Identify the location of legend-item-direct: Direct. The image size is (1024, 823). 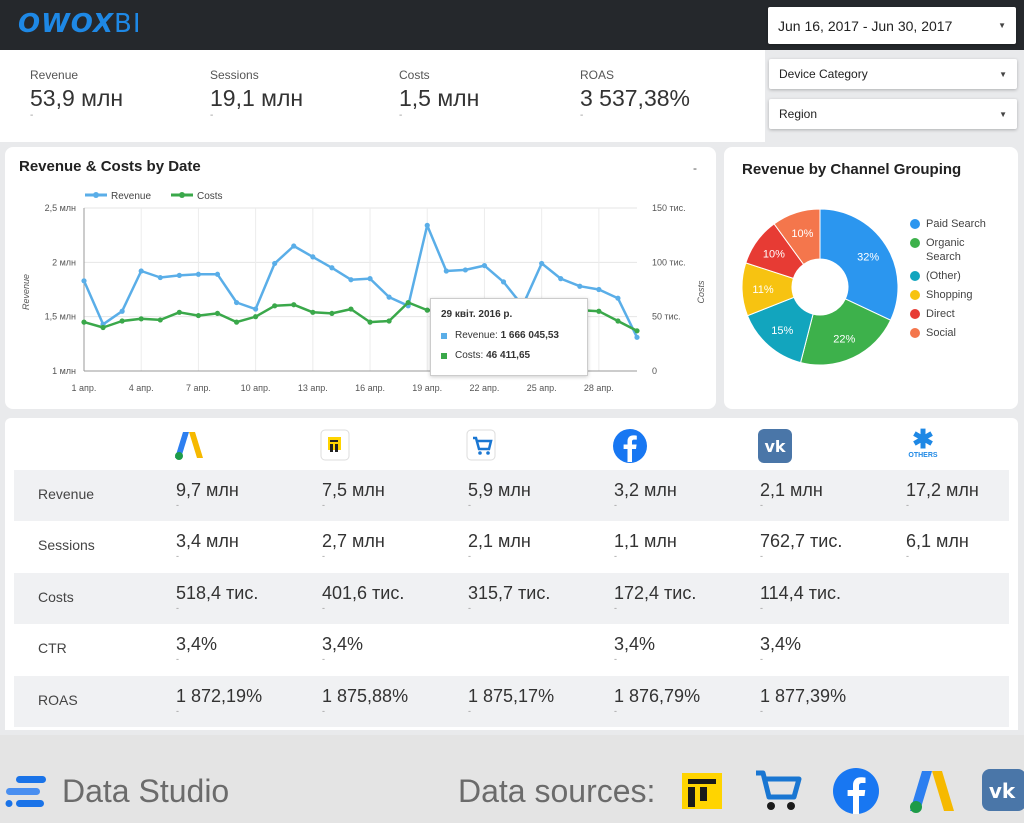
(953, 314).